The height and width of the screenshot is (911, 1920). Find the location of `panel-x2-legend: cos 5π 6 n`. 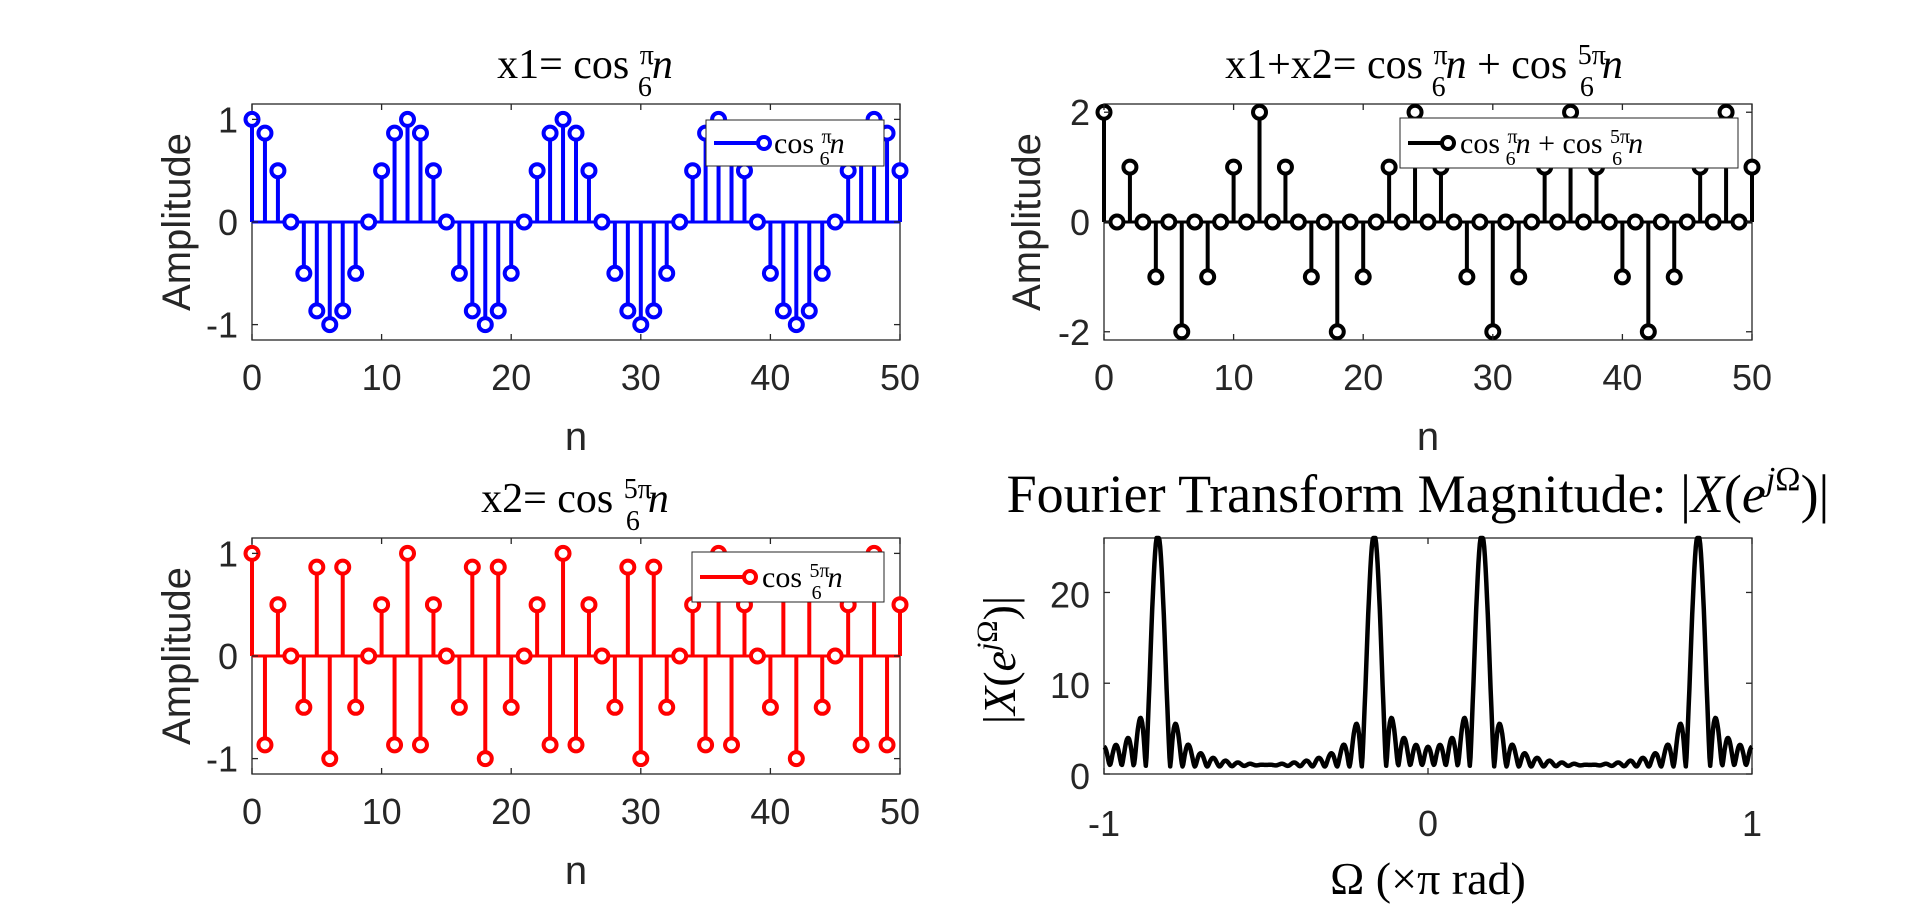

panel-x2-legend: cos 5π 6 n is located at coordinates (788, 577).